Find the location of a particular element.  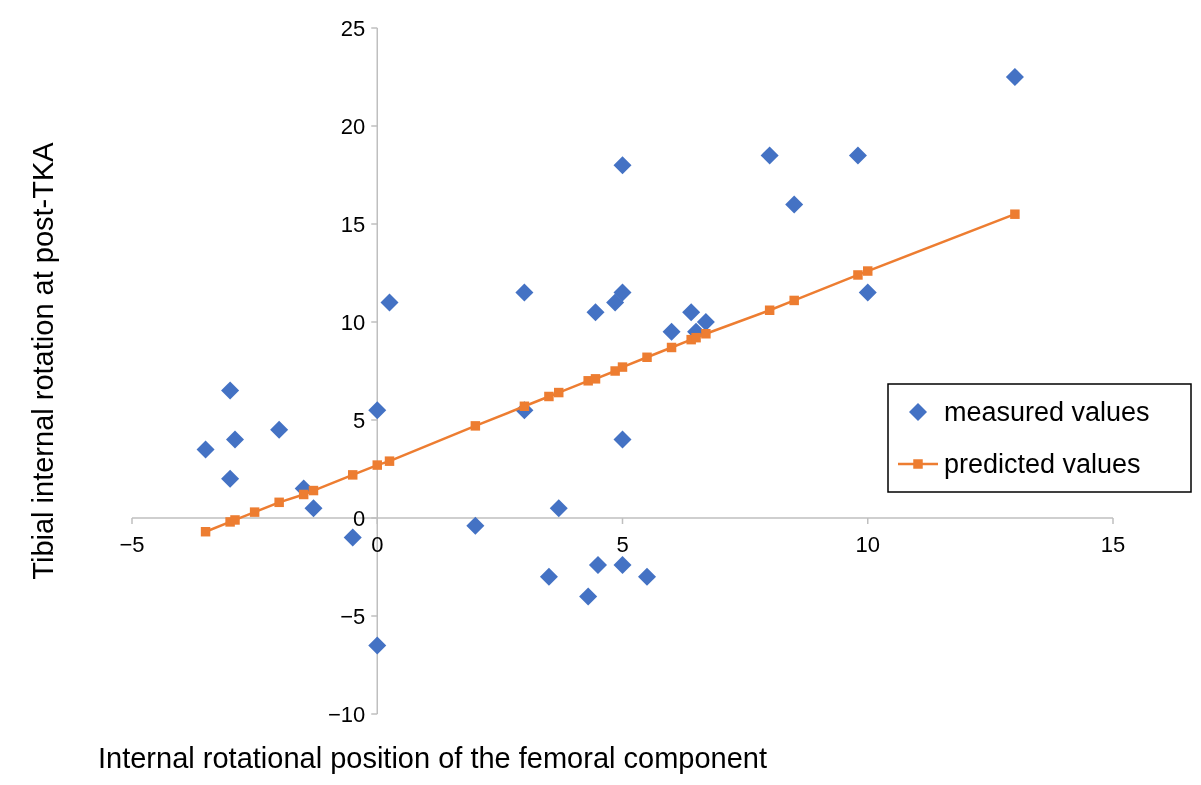

legend-label: predicted values is located at coordinates (1042, 464).